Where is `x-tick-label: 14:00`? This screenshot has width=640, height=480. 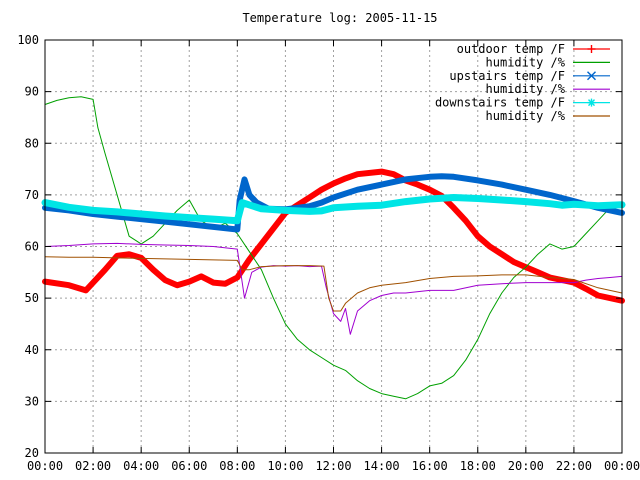 x-tick-label: 14:00 is located at coordinates (382, 466).